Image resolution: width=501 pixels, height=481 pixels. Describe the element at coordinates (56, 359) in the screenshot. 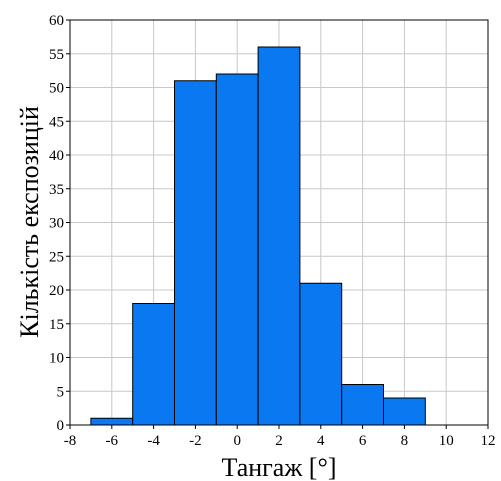

I see `y-tick-label: 10` at that location.